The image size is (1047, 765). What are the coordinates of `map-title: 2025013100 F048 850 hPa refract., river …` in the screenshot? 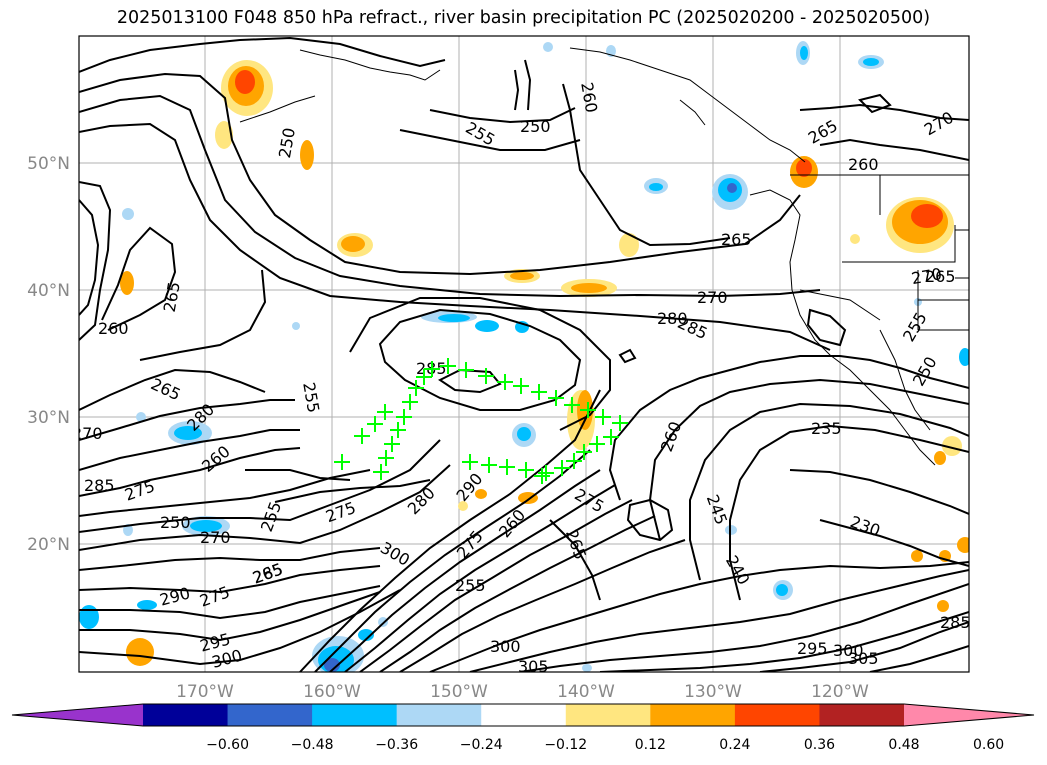 It's located at (523, 18).